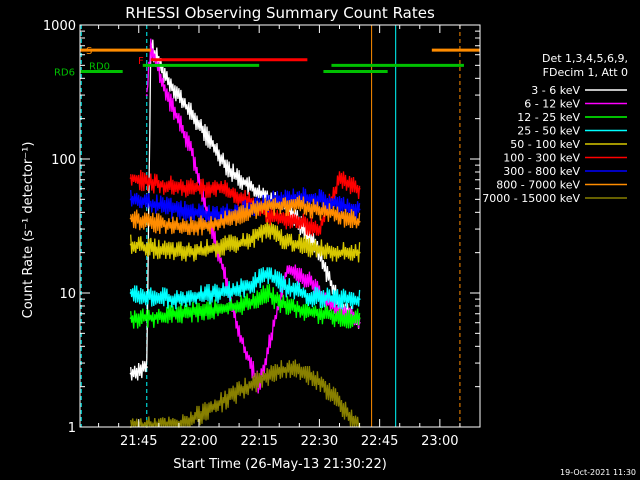 This screenshot has width=640, height=480. What do you see at coordinates (28, 230) in the screenshot?
I see `y-axis-label: Count Rate (s⁻¹ detector⁻¹)` at bounding box center [28, 230].